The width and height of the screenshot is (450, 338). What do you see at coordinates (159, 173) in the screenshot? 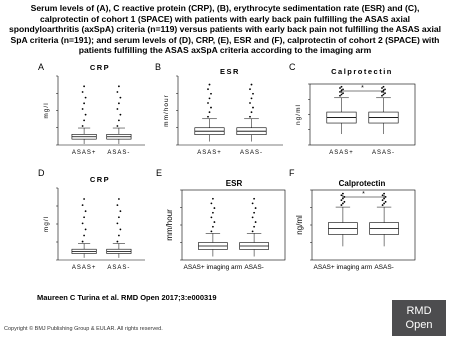
I see `panel-letter: E` at bounding box center [159, 173].